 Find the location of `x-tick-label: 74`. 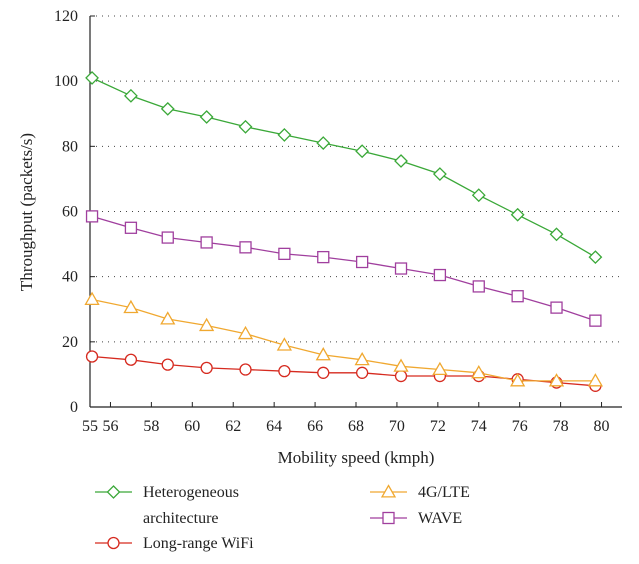

x-tick-label: 74 is located at coordinates (479, 426).